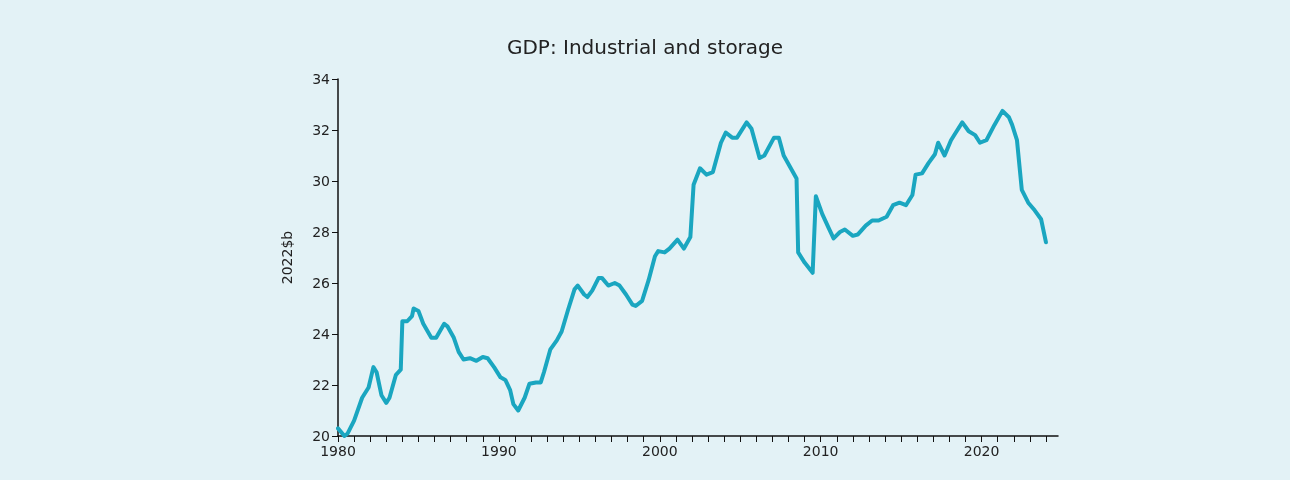 Image resolution: width=1290 pixels, height=480 pixels. What do you see at coordinates (321, 436) in the screenshot?
I see `y-tick-label: 20` at bounding box center [321, 436].